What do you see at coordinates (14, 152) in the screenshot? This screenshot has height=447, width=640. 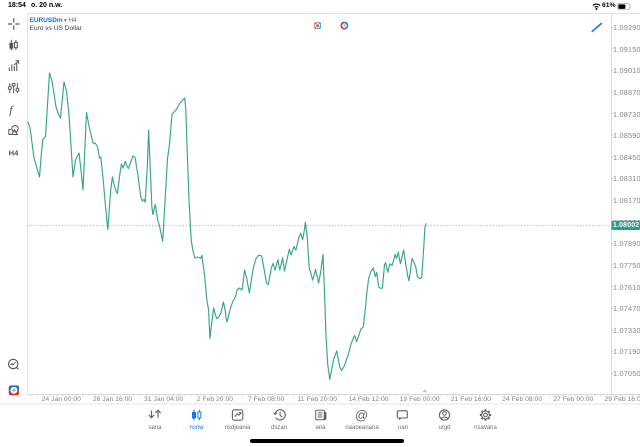 I see `svg-text: H4` at bounding box center [14, 152].